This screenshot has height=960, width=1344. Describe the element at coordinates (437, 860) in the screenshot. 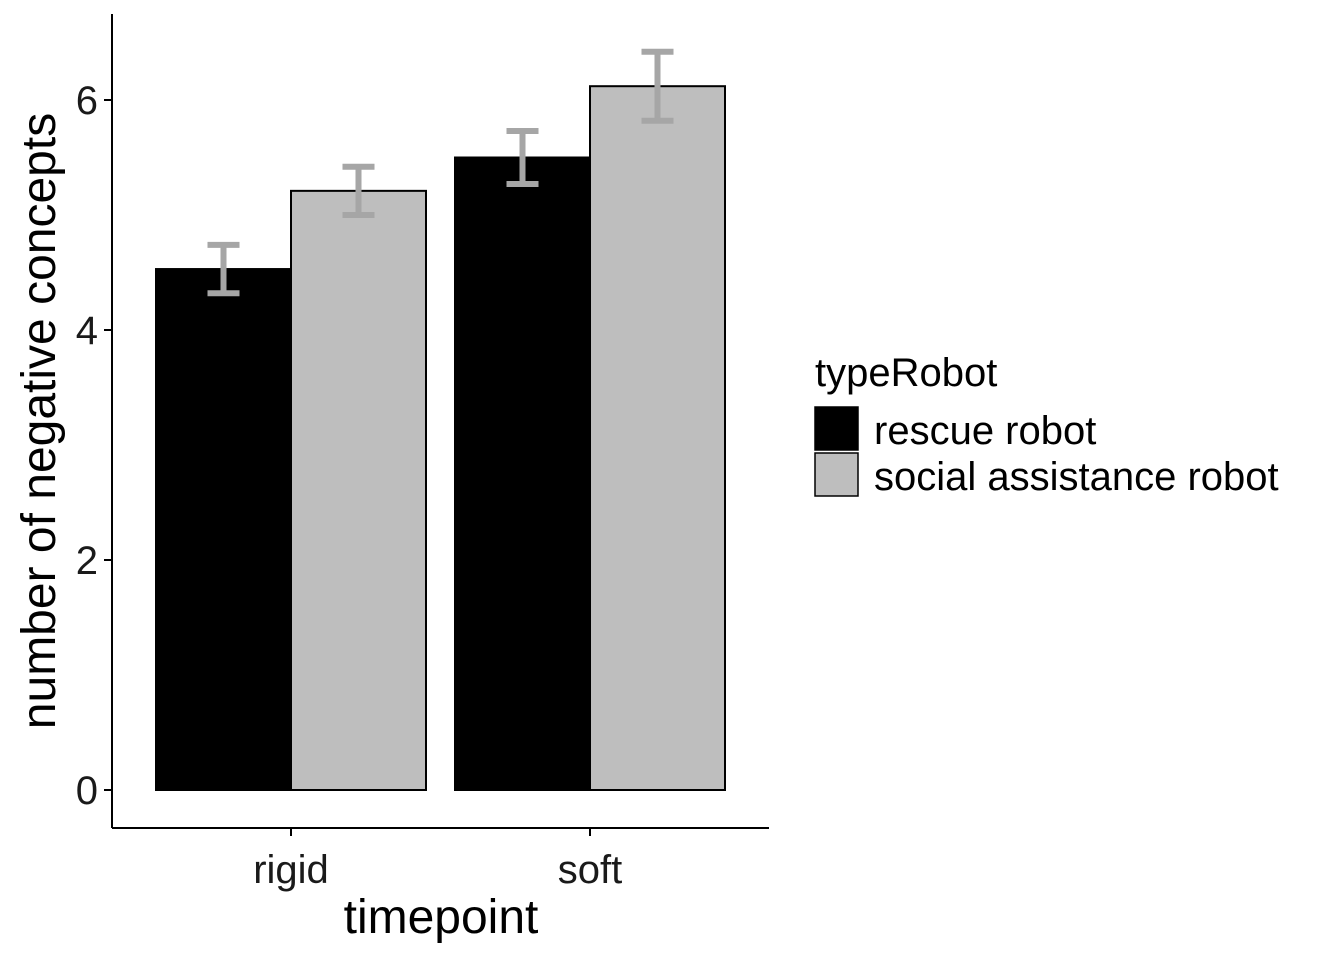

I see `x-ticks: rigid soft` at that location.